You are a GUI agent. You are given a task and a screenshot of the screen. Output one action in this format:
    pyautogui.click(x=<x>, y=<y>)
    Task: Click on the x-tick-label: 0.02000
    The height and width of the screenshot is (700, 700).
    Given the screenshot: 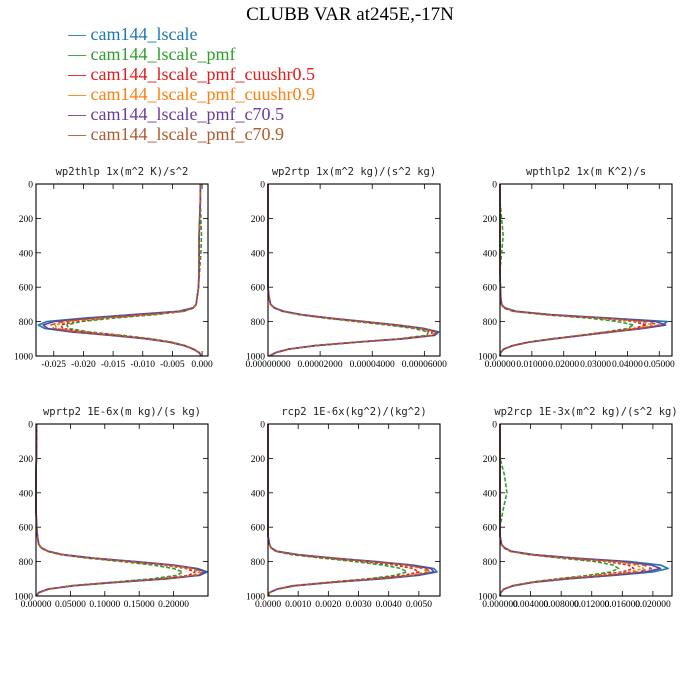 What is the action you would take?
    pyautogui.click(x=563, y=365)
    